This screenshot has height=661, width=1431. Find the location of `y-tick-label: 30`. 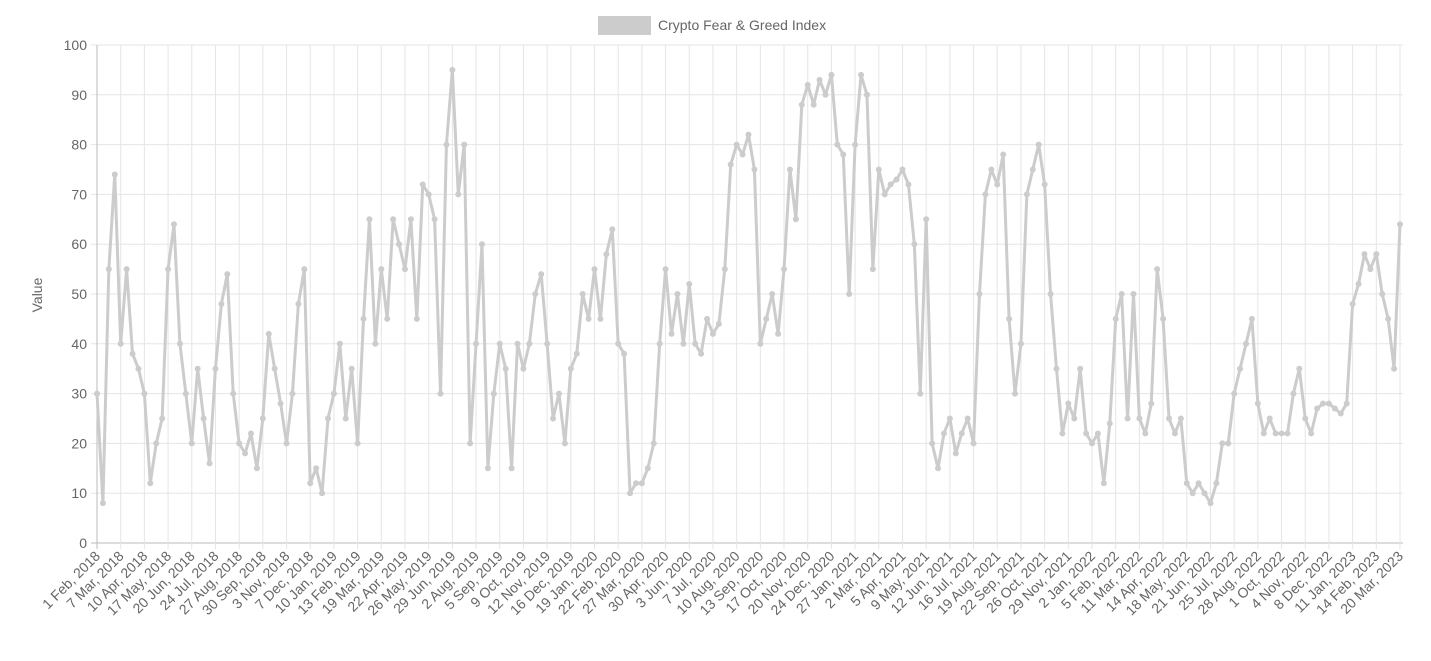

y-tick-label: 30 is located at coordinates (79, 394).